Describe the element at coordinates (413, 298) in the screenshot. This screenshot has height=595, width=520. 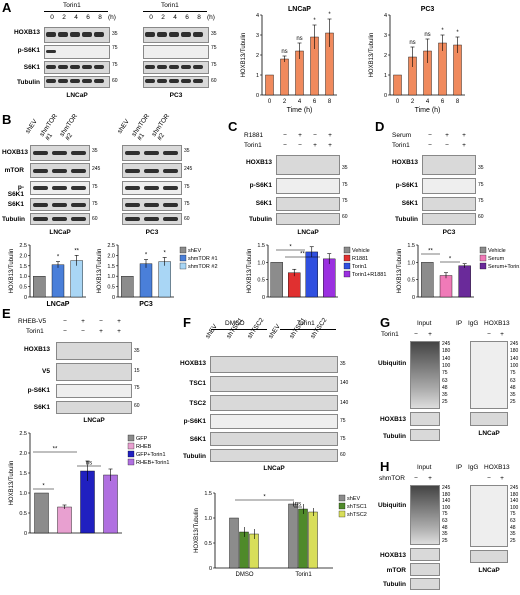
I see `d-ytick-label-0: 0` at that location.